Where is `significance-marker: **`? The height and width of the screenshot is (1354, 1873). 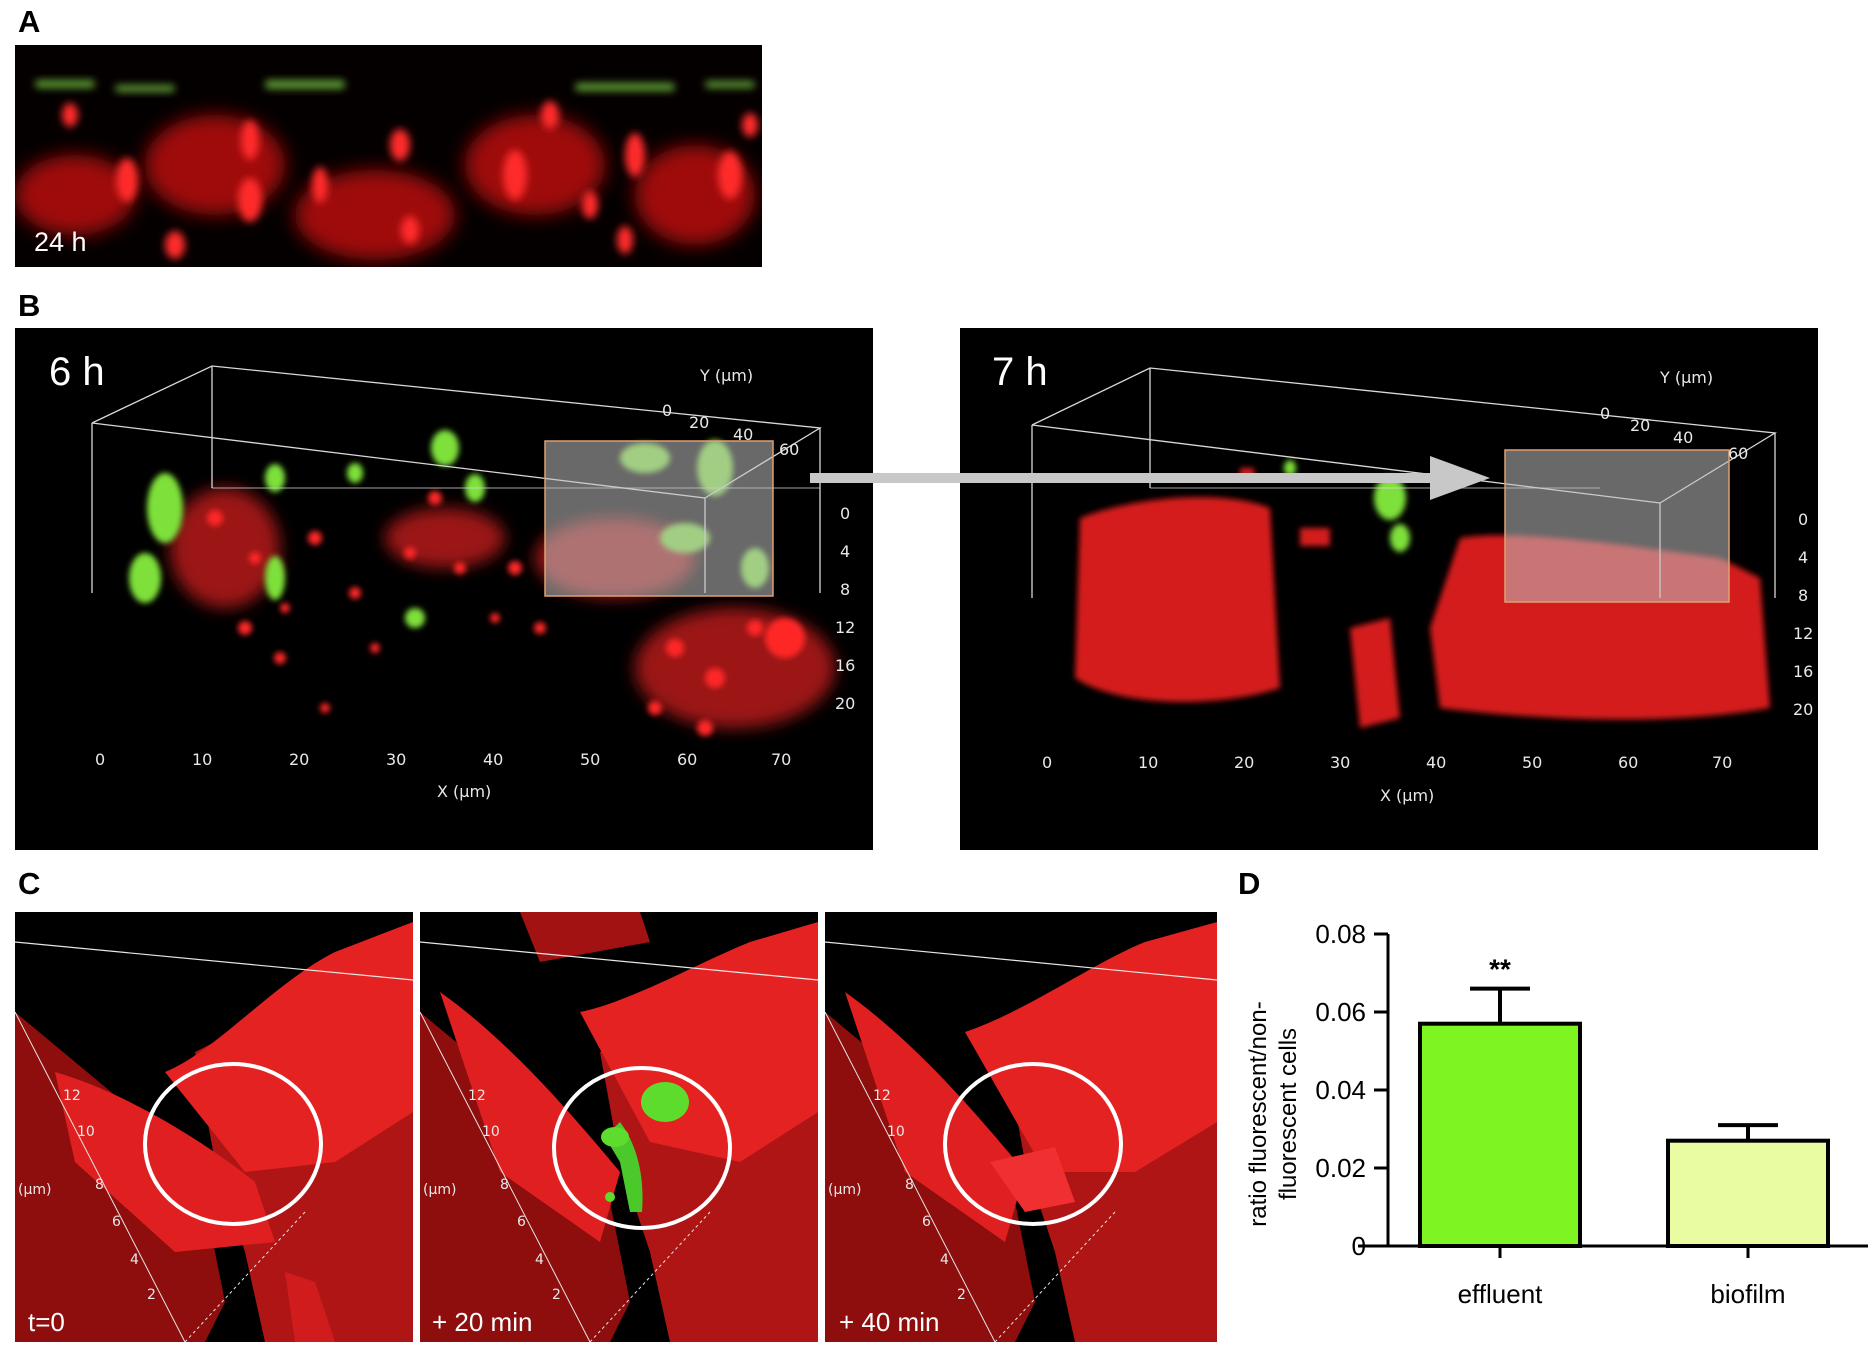 significance-marker: ** is located at coordinates (1500, 969).